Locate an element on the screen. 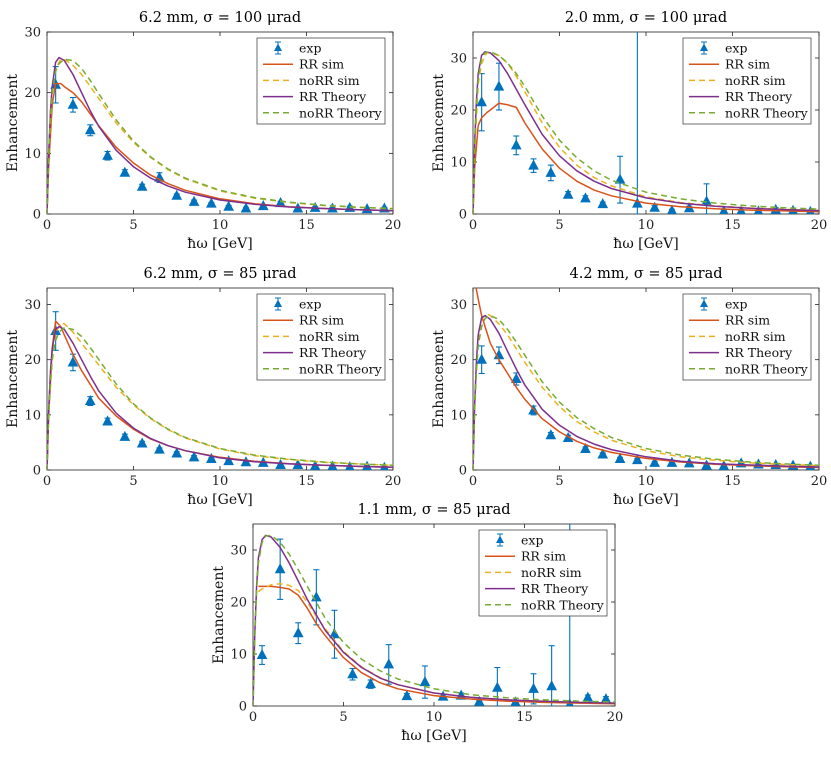  chart-title: 2.0 mm, σ = 100 μrad is located at coordinates (646, 18).